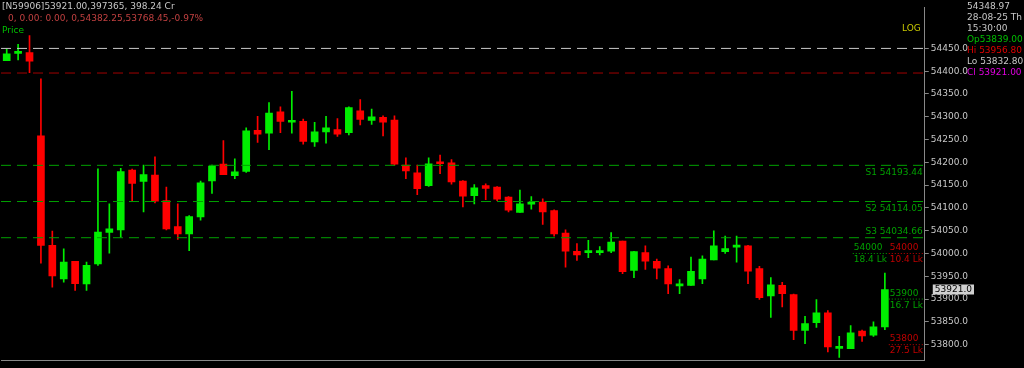  I want to click on text: Lo 53832.80, so click(995, 60).